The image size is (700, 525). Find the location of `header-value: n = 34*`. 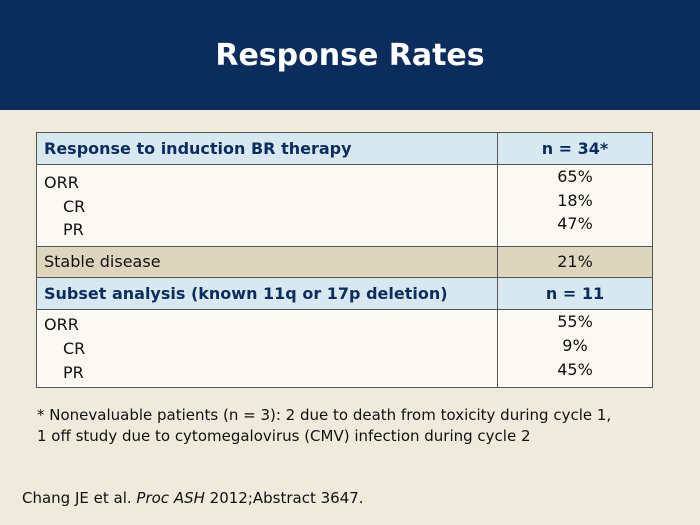

header-value: n = 34* is located at coordinates (575, 148).